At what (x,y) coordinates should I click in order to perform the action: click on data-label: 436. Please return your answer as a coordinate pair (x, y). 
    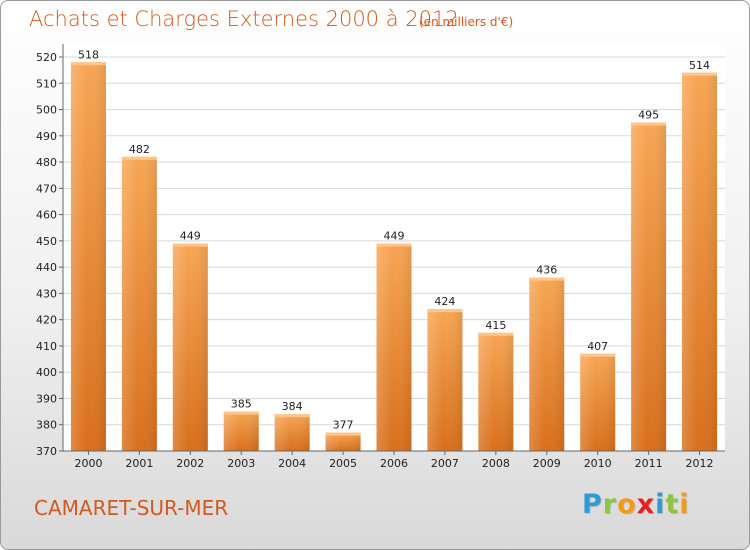
    Looking at the image, I should click on (546, 270).